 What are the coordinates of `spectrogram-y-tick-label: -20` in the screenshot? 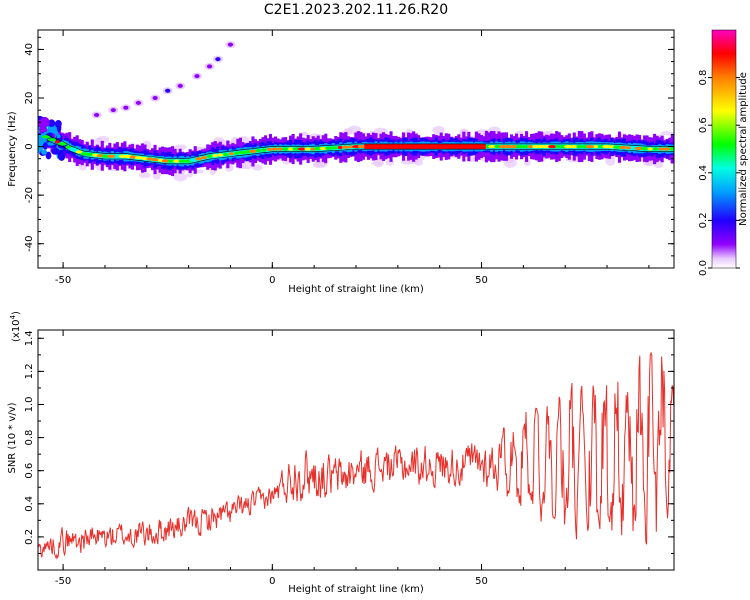 It's located at (29, 195).